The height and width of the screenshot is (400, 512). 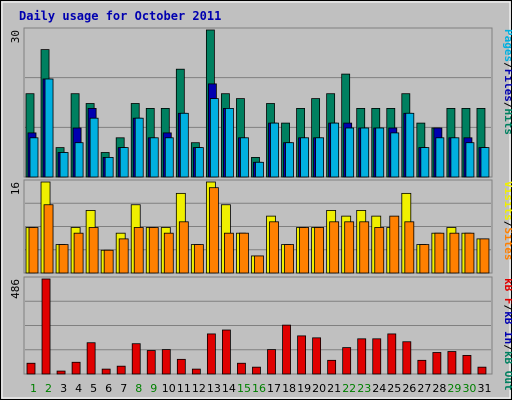 I want to click on chart-title: Daily usage for October 2011, so click(x=120, y=16).